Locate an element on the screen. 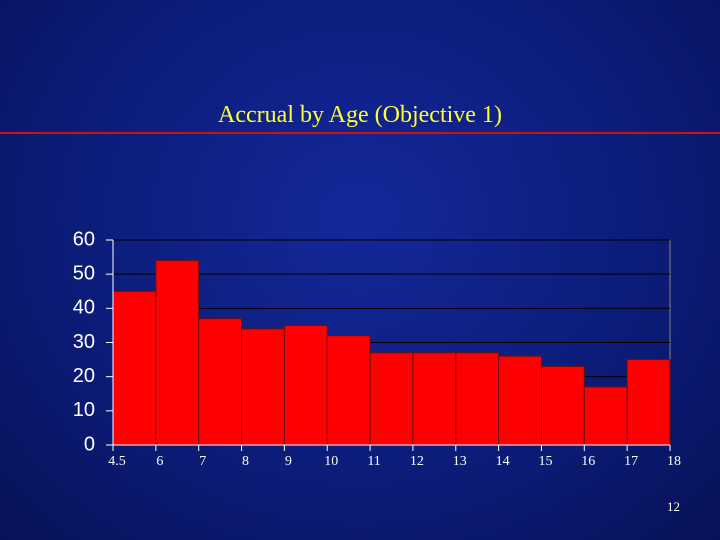  x-tick-label: 7 is located at coordinates (202, 461).